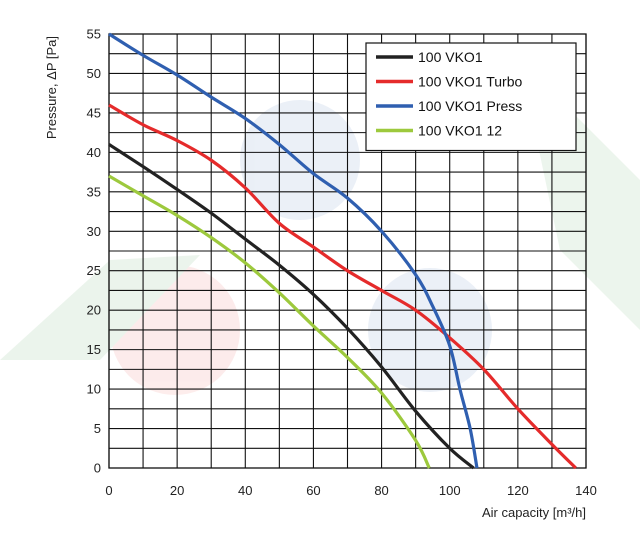 The height and width of the screenshot is (550, 640). Describe the element at coordinates (245, 490) in the screenshot. I see `x-tick-label: 40` at that location.